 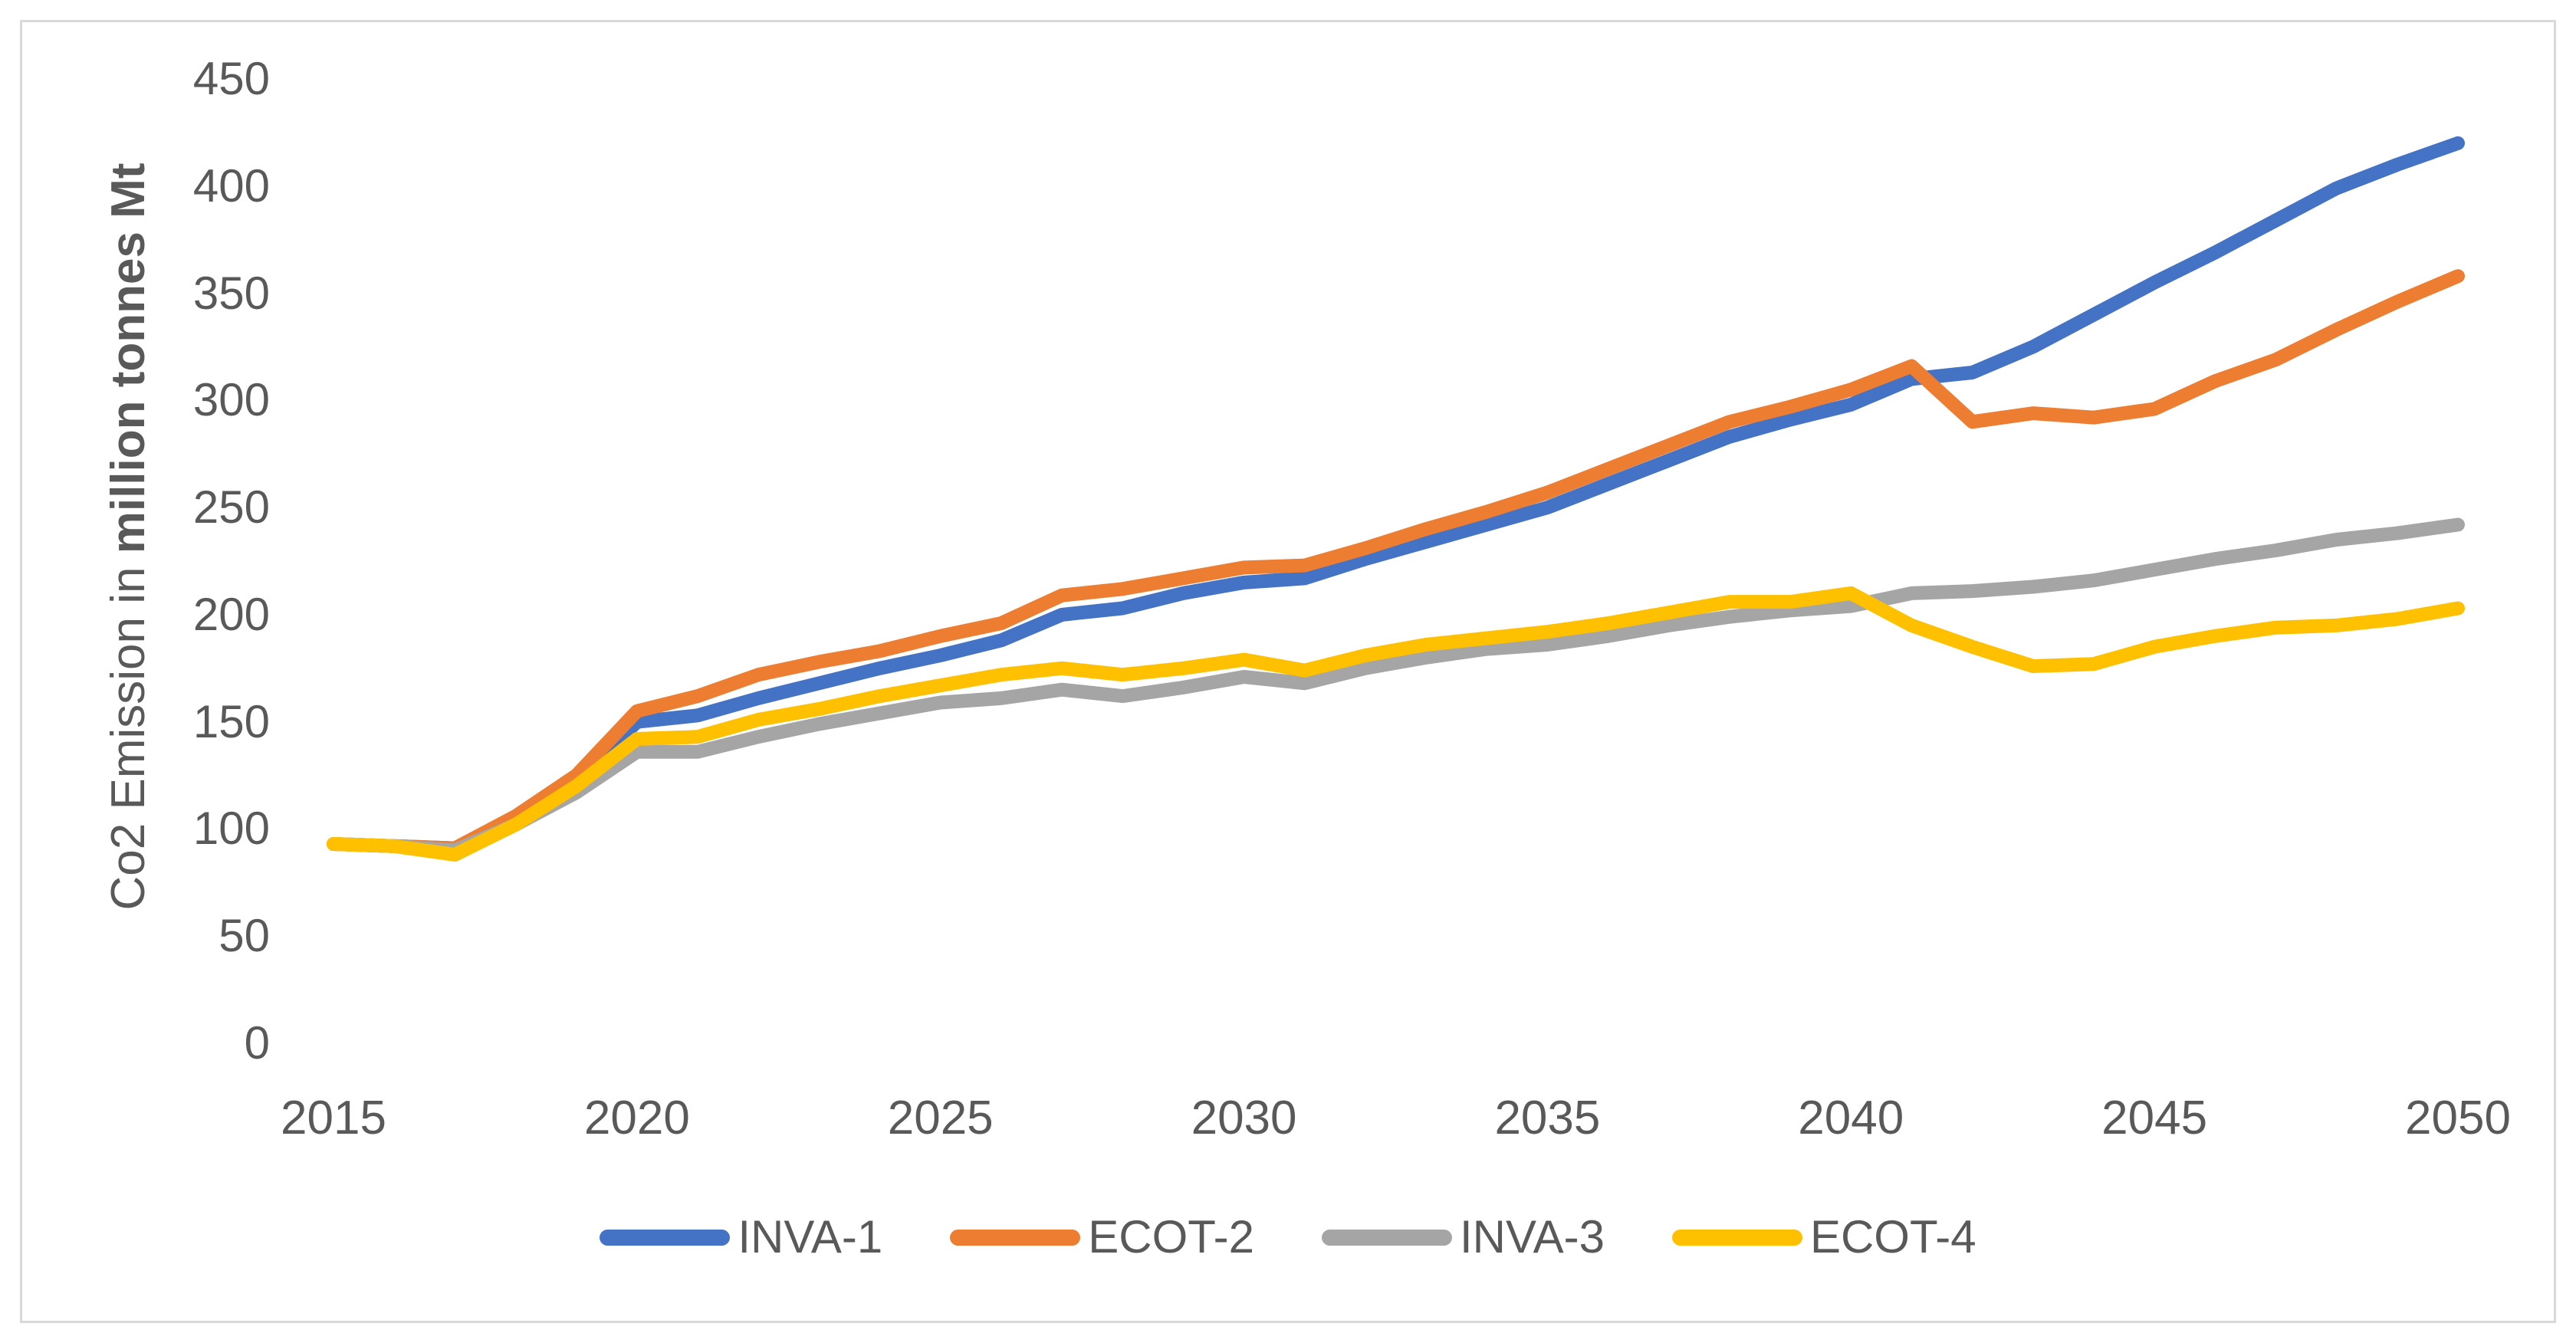 I want to click on x-tick-label: 2035, so click(x=1548, y=1118).